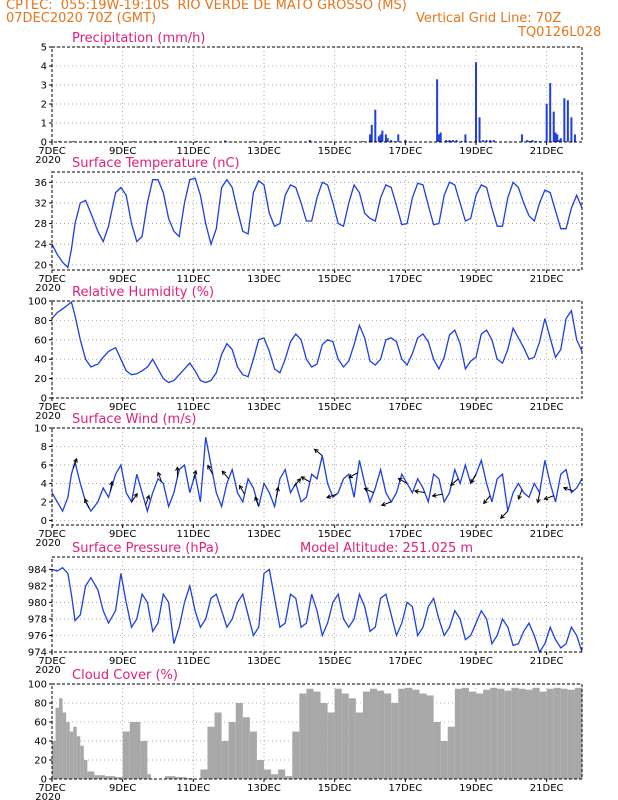 The width and height of the screenshot is (618, 800). Describe the element at coordinates (40, 742) in the screenshot. I see `cloud-ytick-label: 40` at that location.